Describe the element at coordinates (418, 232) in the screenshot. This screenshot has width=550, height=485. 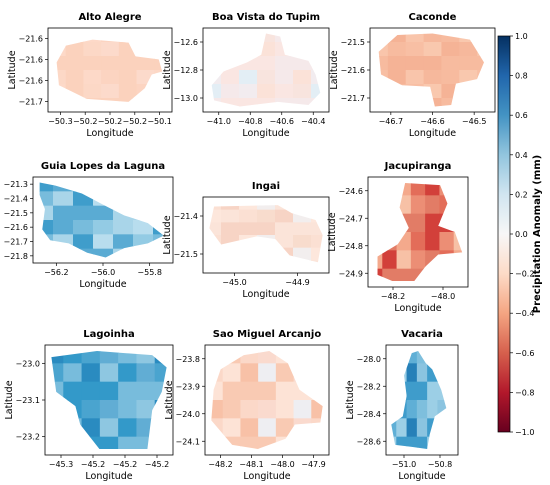
I see `axes-frame` at that location.